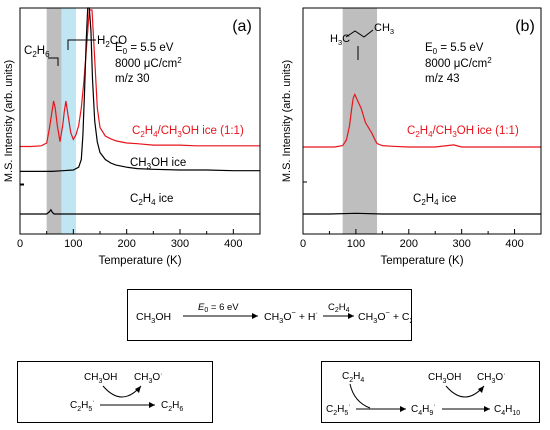 This screenshot has height=430, width=550. I want to click on x-tick-label-a-400: 400, so click(233, 244).